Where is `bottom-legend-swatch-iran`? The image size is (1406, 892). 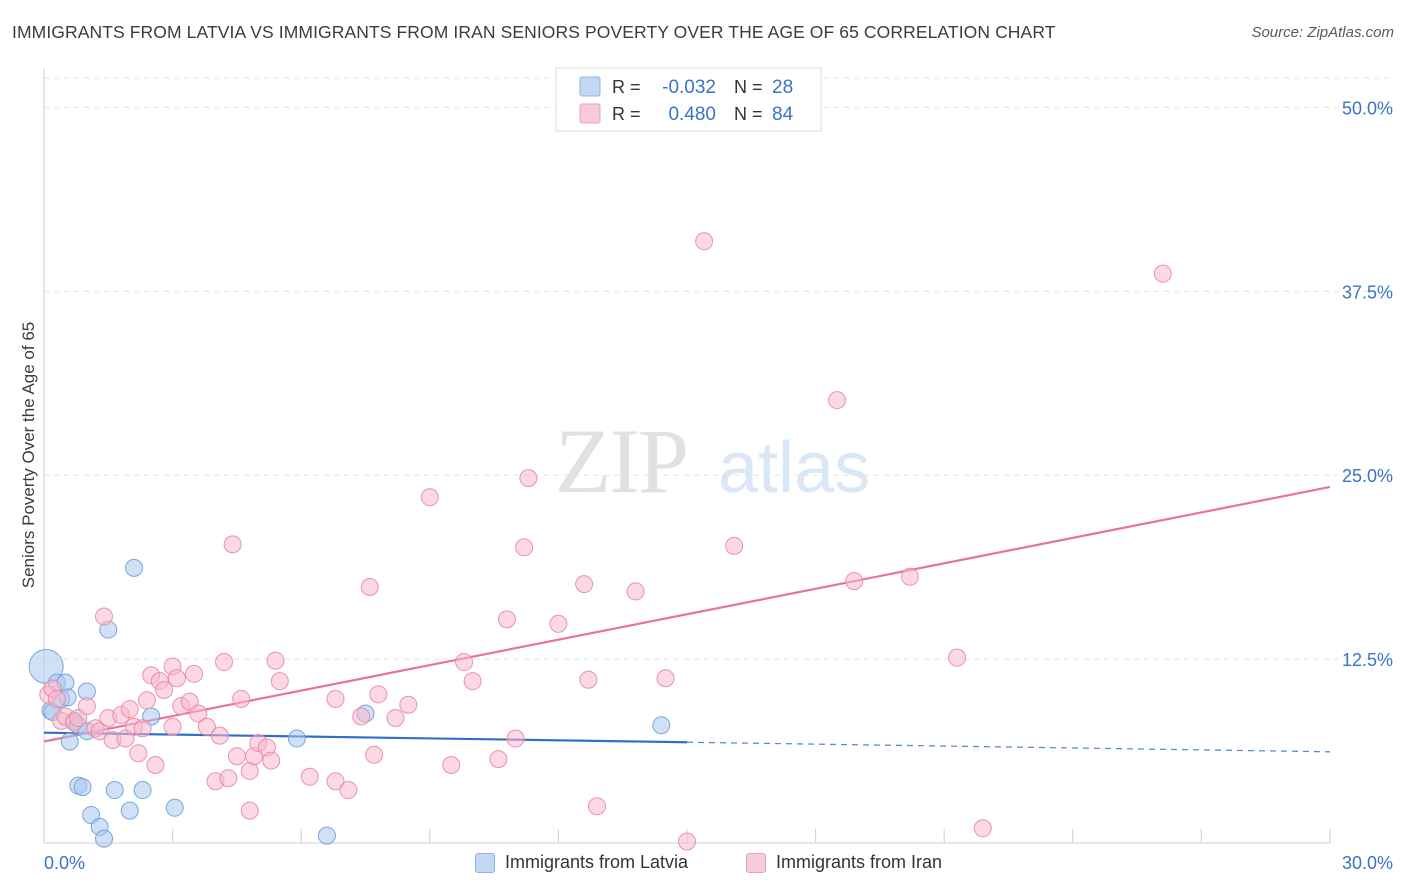
bottom-legend-swatch-iran is located at coordinates (756, 862).